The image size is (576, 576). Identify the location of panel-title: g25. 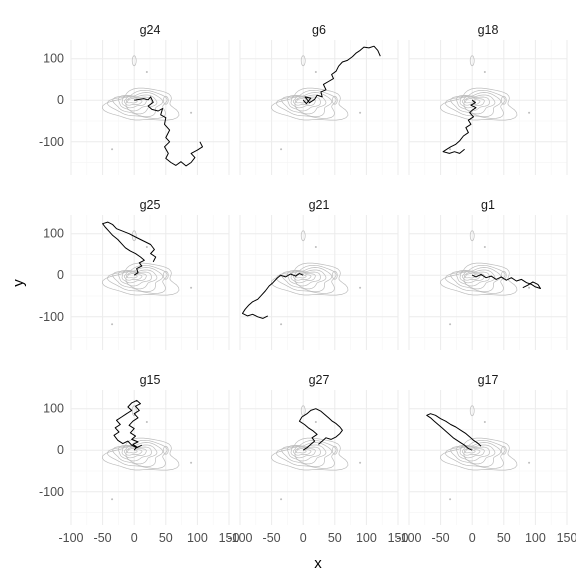
(150, 205).